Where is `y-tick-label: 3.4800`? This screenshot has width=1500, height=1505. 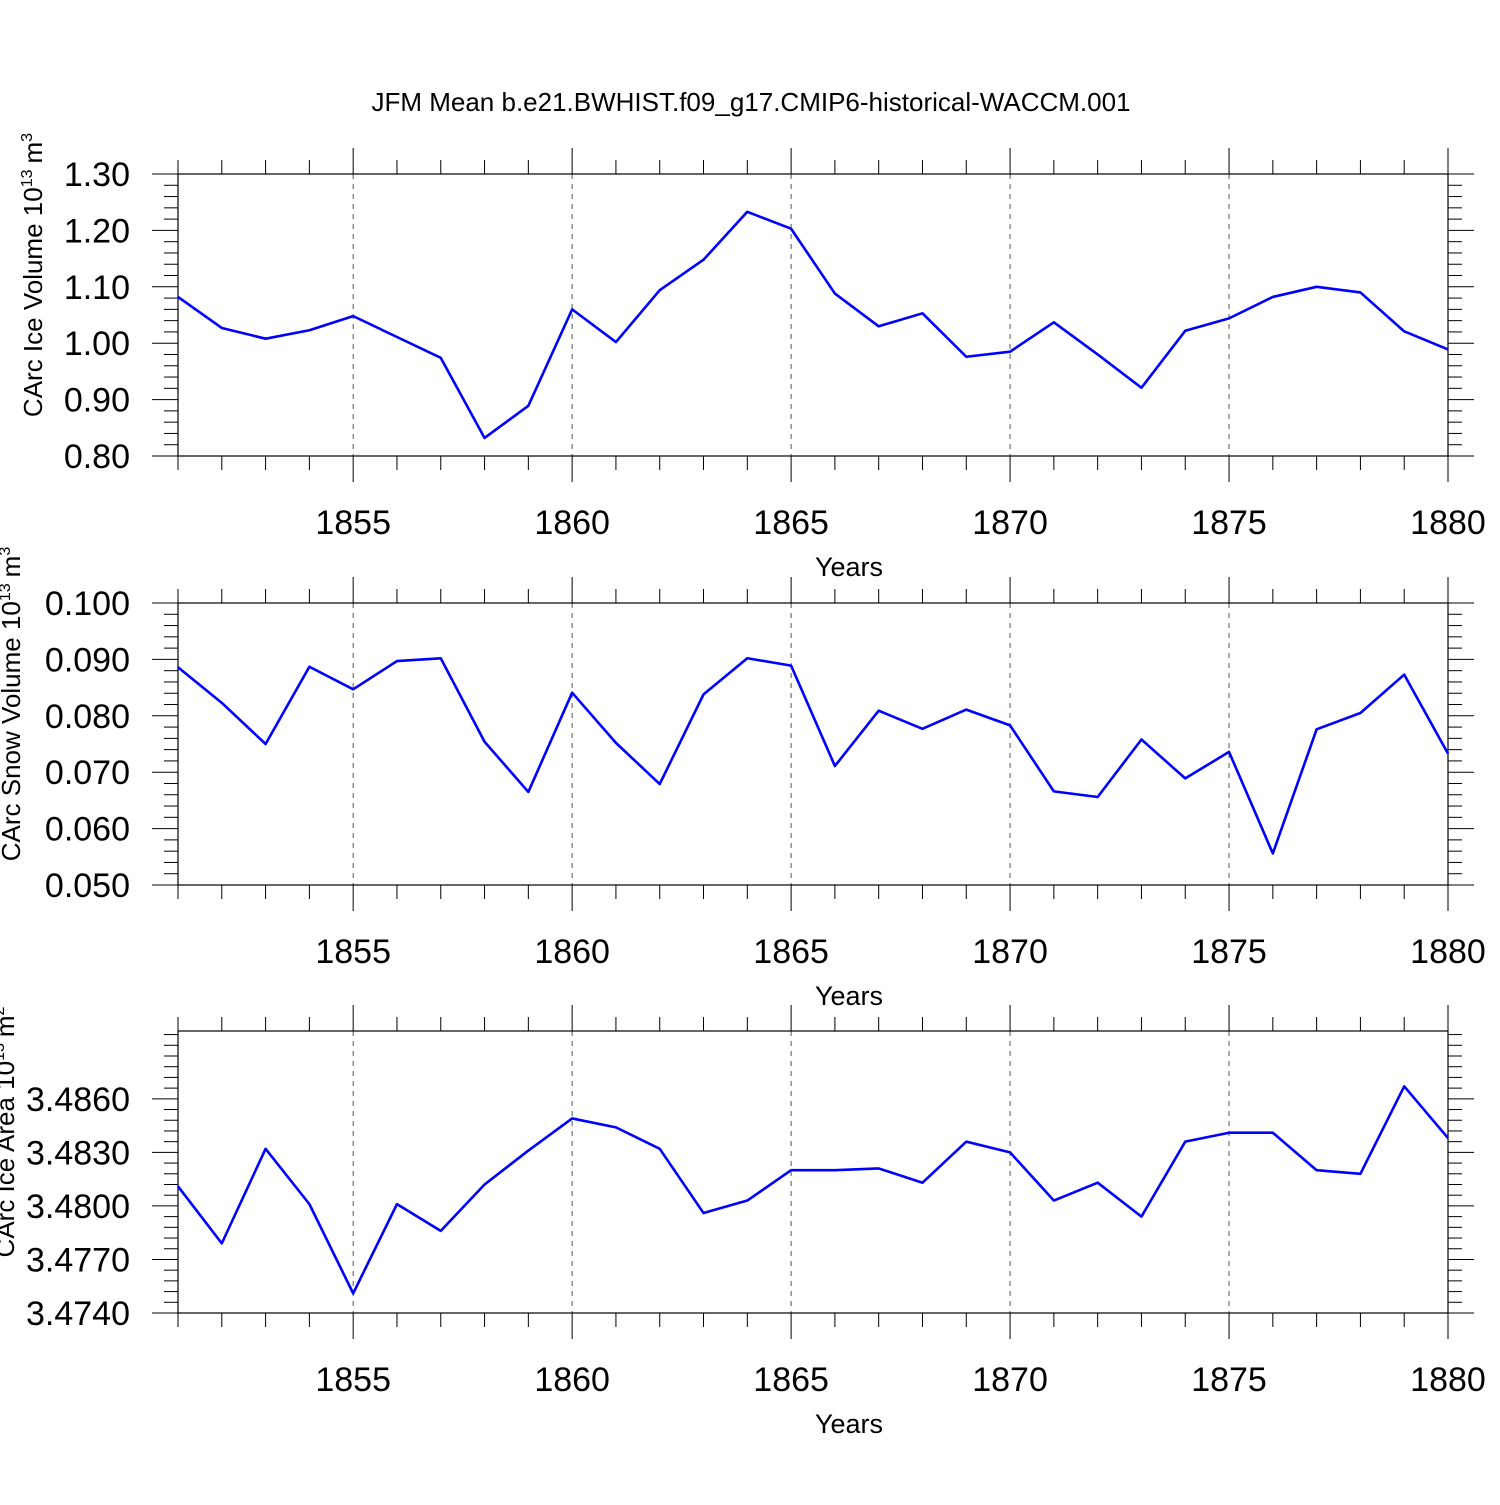 y-tick-label: 3.4800 is located at coordinates (78, 1207).